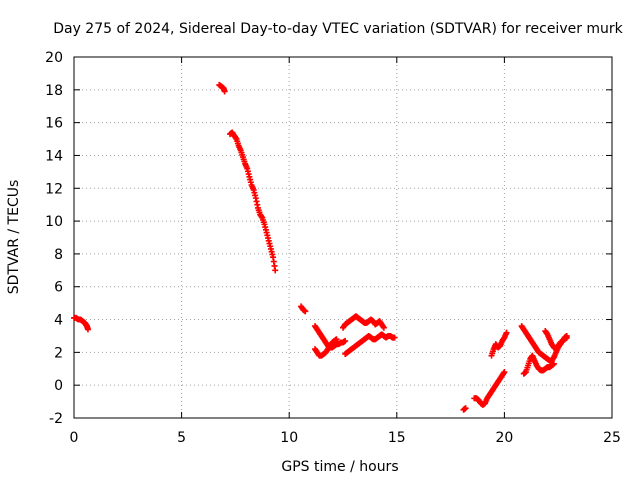  What do you see at coordinates (54, 189) in the screenshot?
I see `y-tick-label: 12` at bounding box center [54, 189].